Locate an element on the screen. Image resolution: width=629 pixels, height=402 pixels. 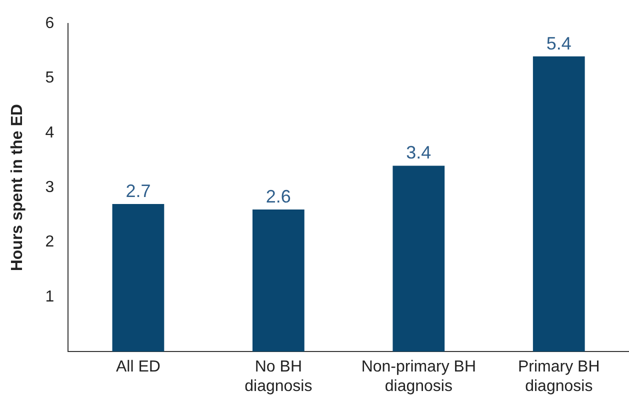
data-label: 2.6 is located at coordinates (278, 196).